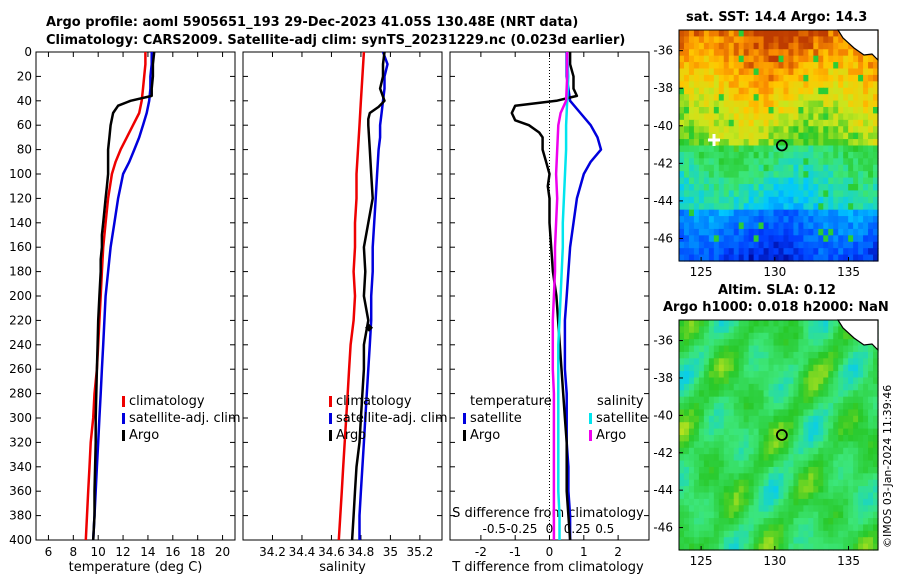  Describe the element at coordinates (544, 296) in the screenshot. I see `difference-line-temperature-argo` at that location.